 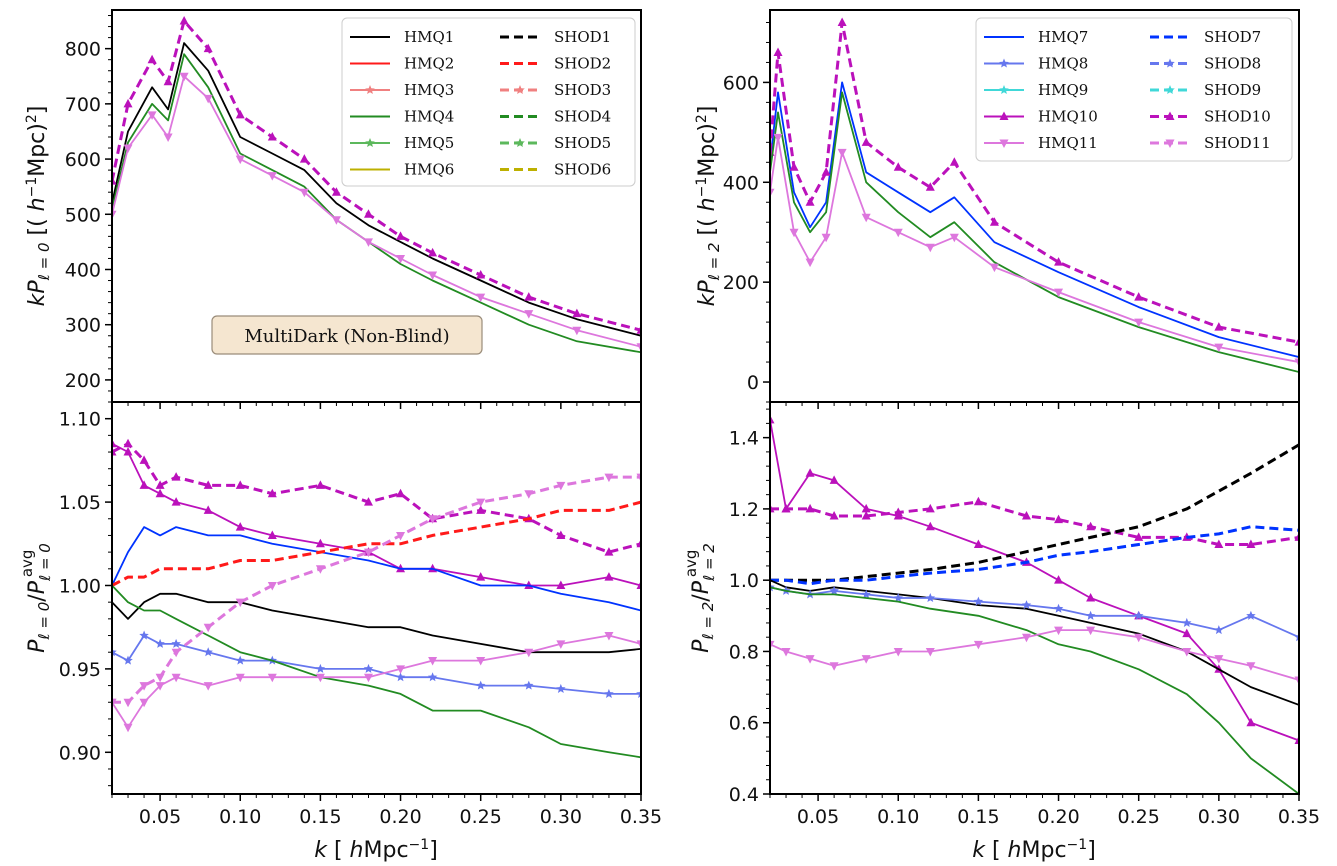 I want to click on y-tick-label: 300, so click(x=83, y=326).